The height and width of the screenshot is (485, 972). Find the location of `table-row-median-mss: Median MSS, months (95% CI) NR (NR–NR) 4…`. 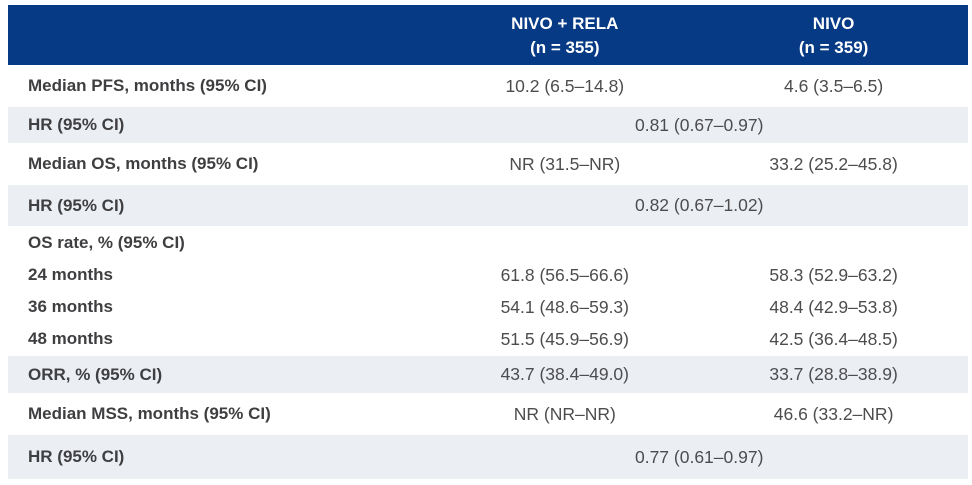

table-row-median-mss: Median MSS, months (95% CI) NR (NR–NR) 4… is located at coordinates (488, 414).